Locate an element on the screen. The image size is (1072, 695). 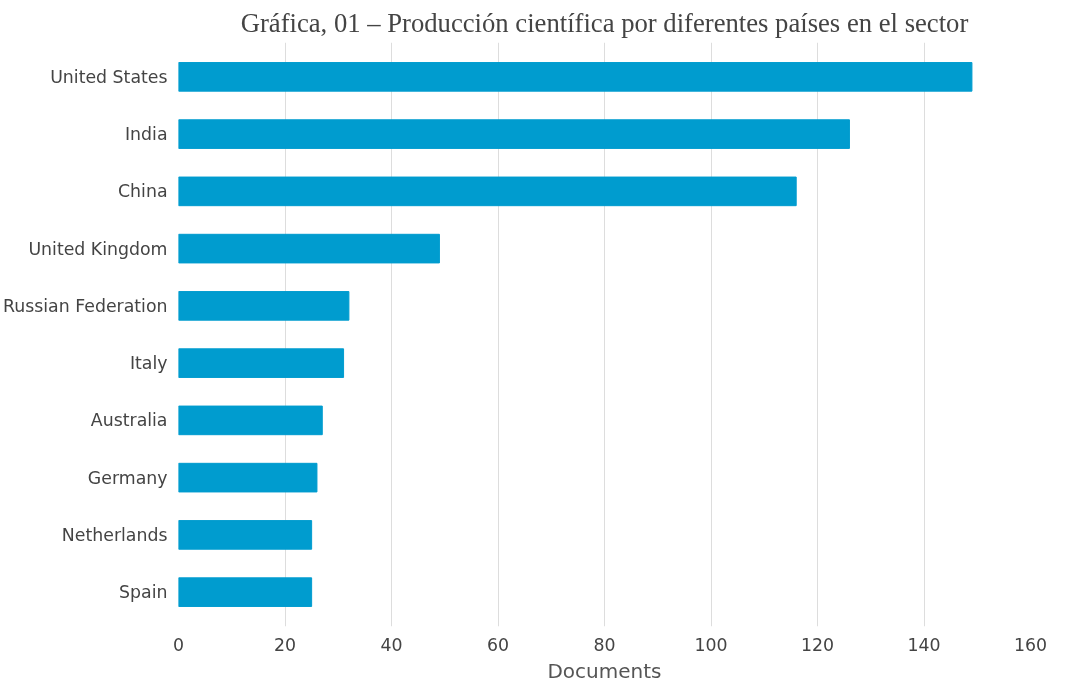
y-tick-label: Russian Federation is located at coordinates (85, 305).